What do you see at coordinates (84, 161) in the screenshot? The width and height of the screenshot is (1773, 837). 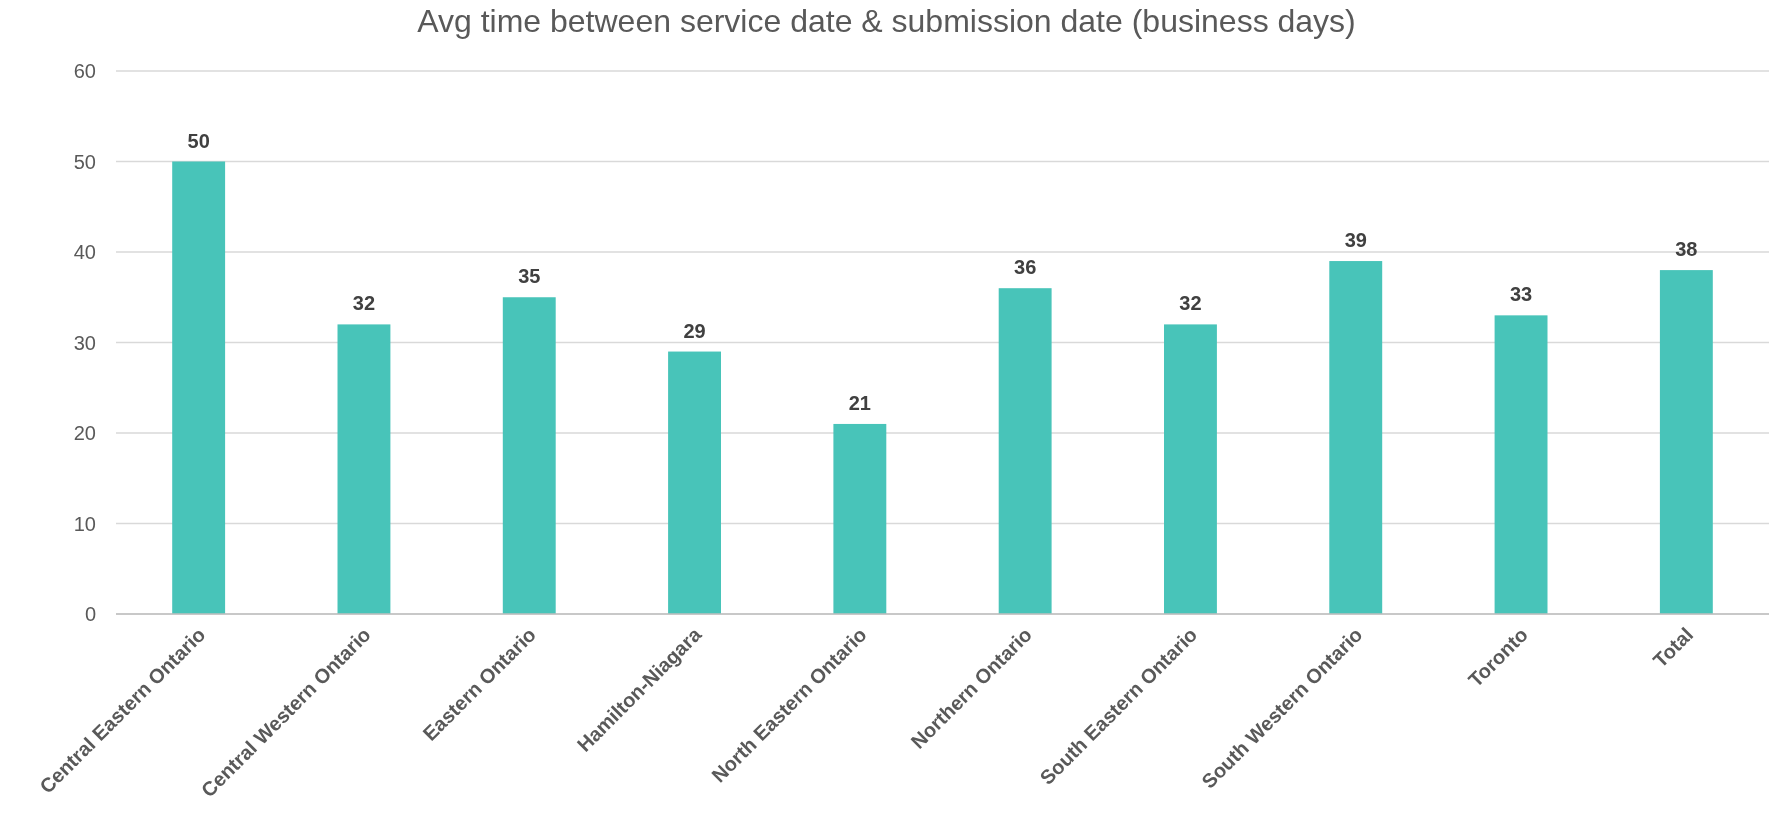 I see `y-tick-label: 50` at bounding box center [84, 161].